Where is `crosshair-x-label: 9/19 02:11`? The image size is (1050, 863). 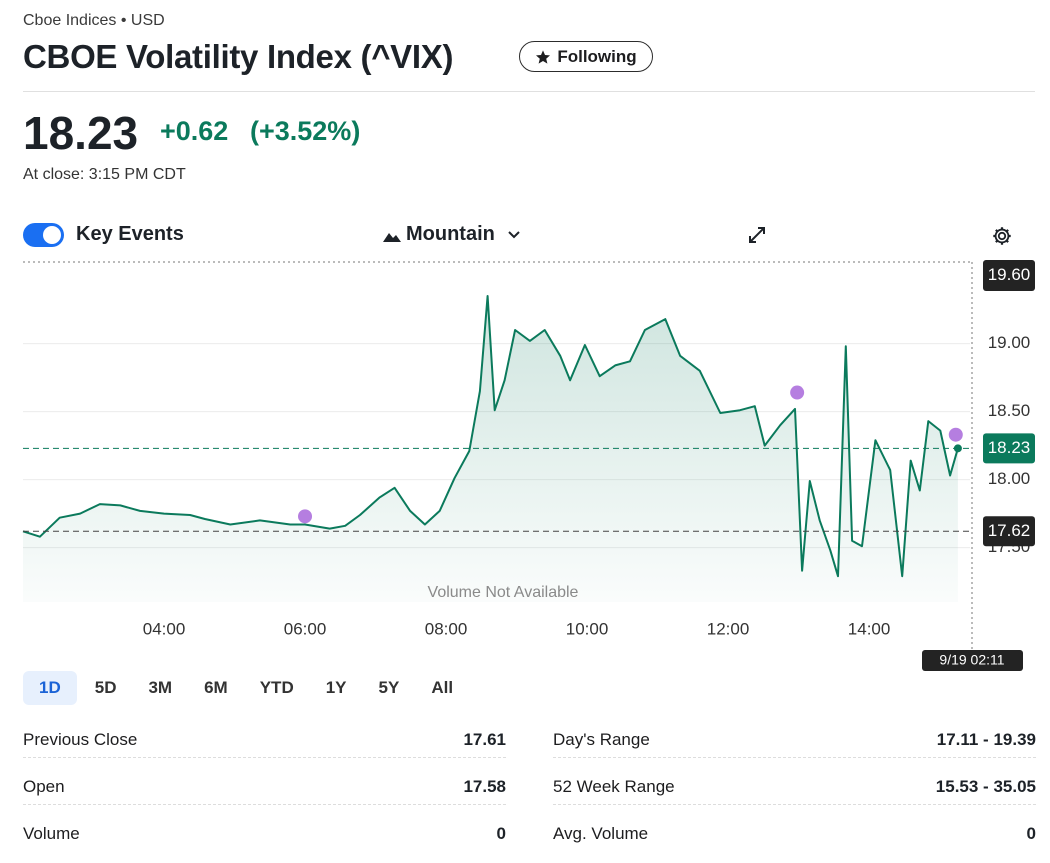 crosshair-x-label: 9/19 02:11 is located at coordinates (971, 660).